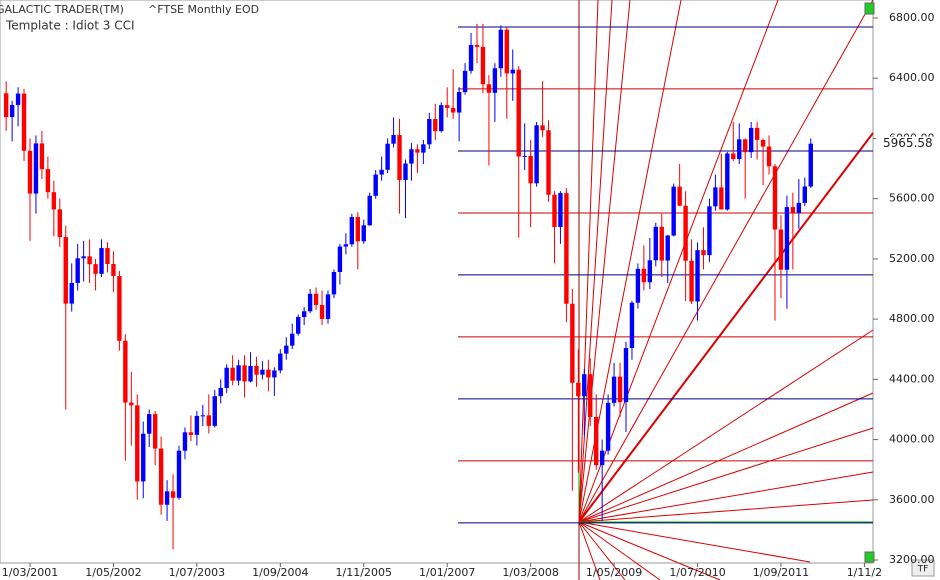  What do you see at coordinates (912, 499) in the screenshot?
I see `y-tick-label: 3600.00` at bounding box center [912, 499].